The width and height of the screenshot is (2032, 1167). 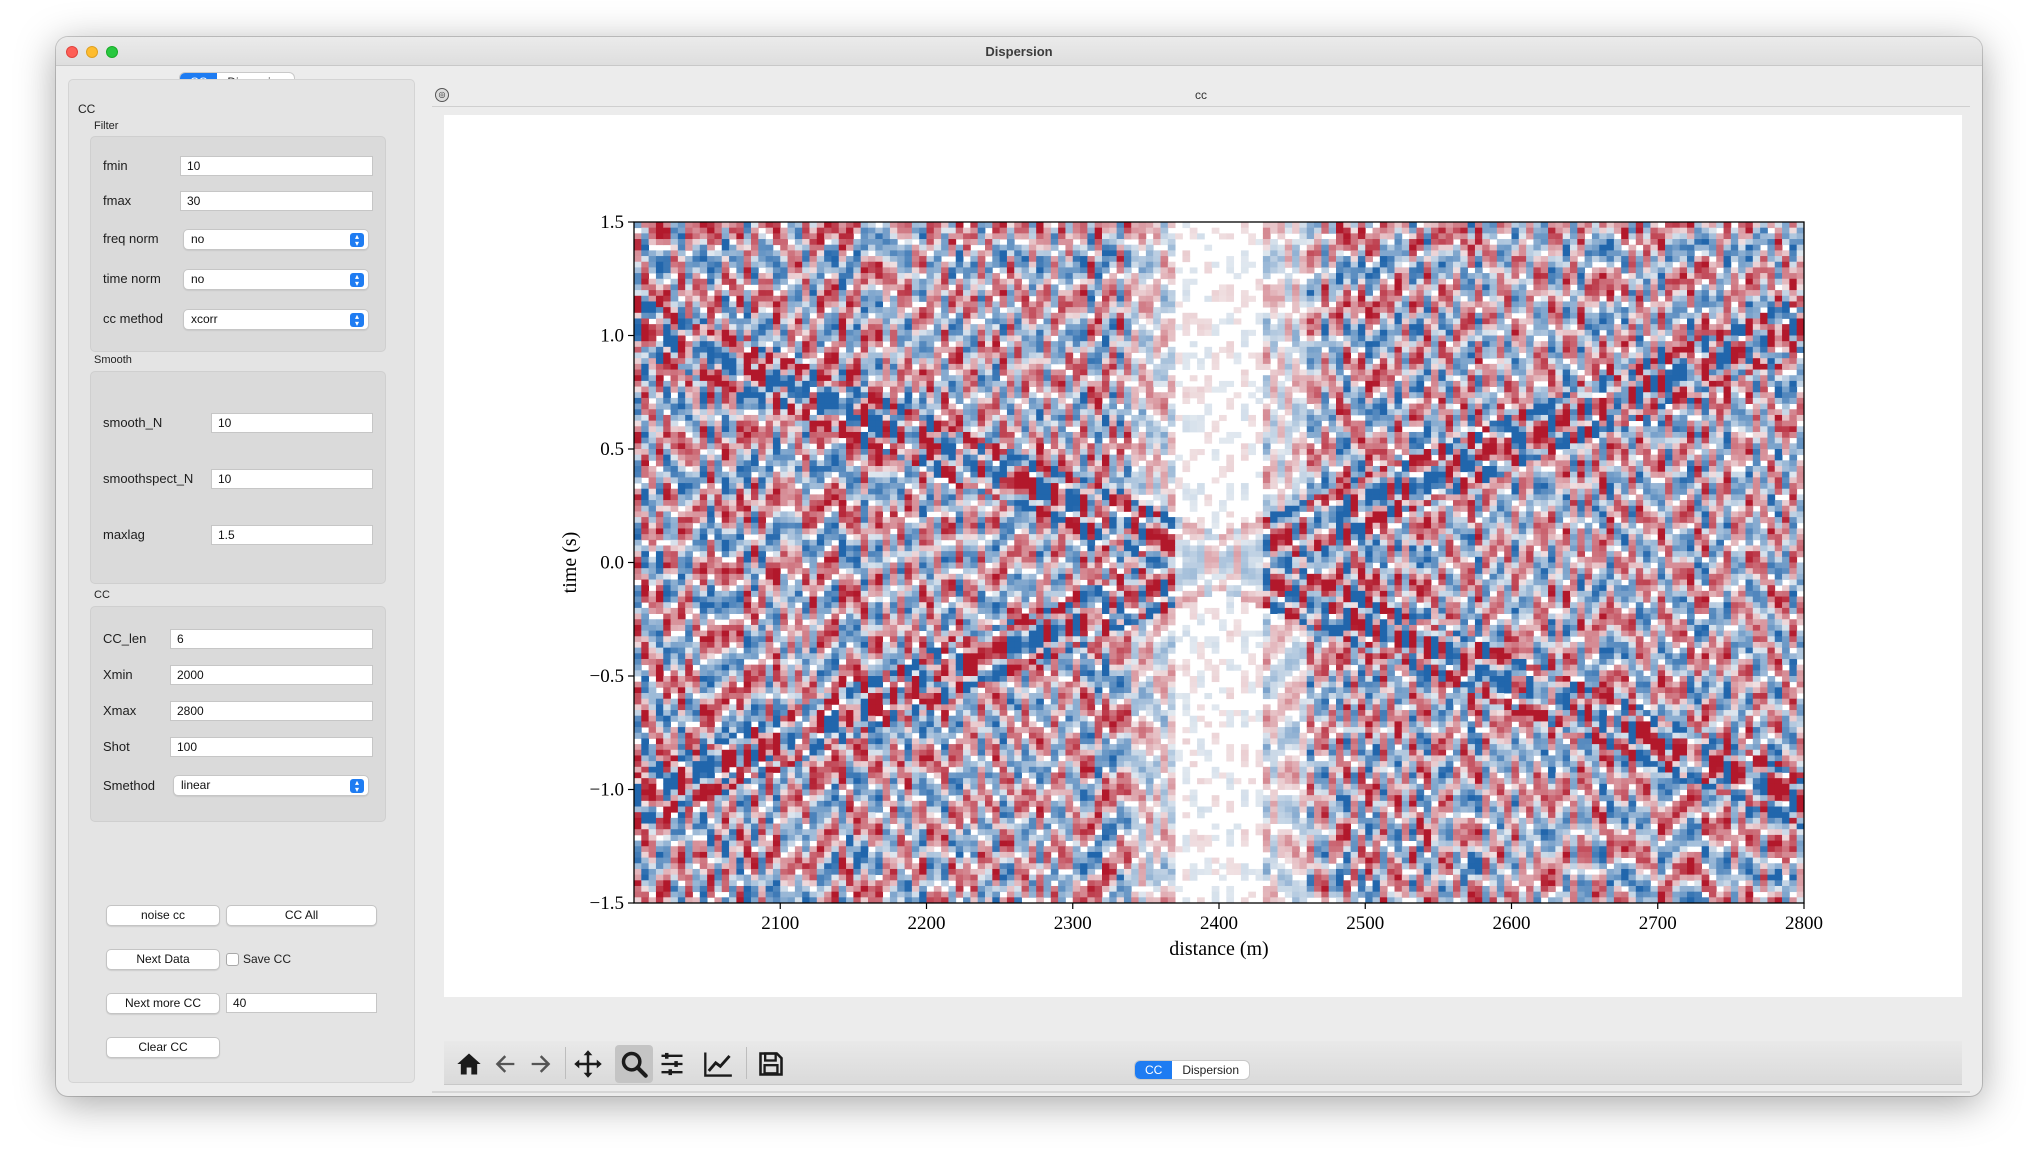 What do you see at coordinates (271, 675) in the screenshot?
I see `xmin-input` at bounding box center [271, 675].